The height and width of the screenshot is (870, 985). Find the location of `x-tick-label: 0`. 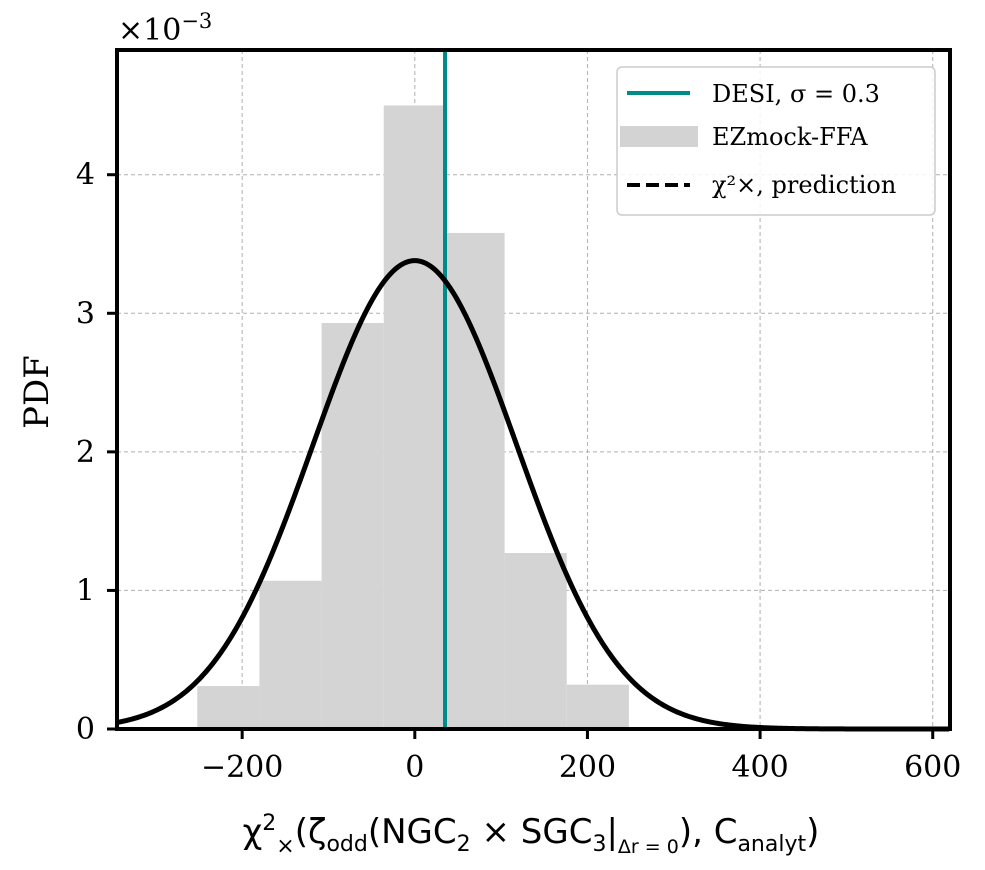

x-tick-label: 0 is located at coordinates (414, 767).